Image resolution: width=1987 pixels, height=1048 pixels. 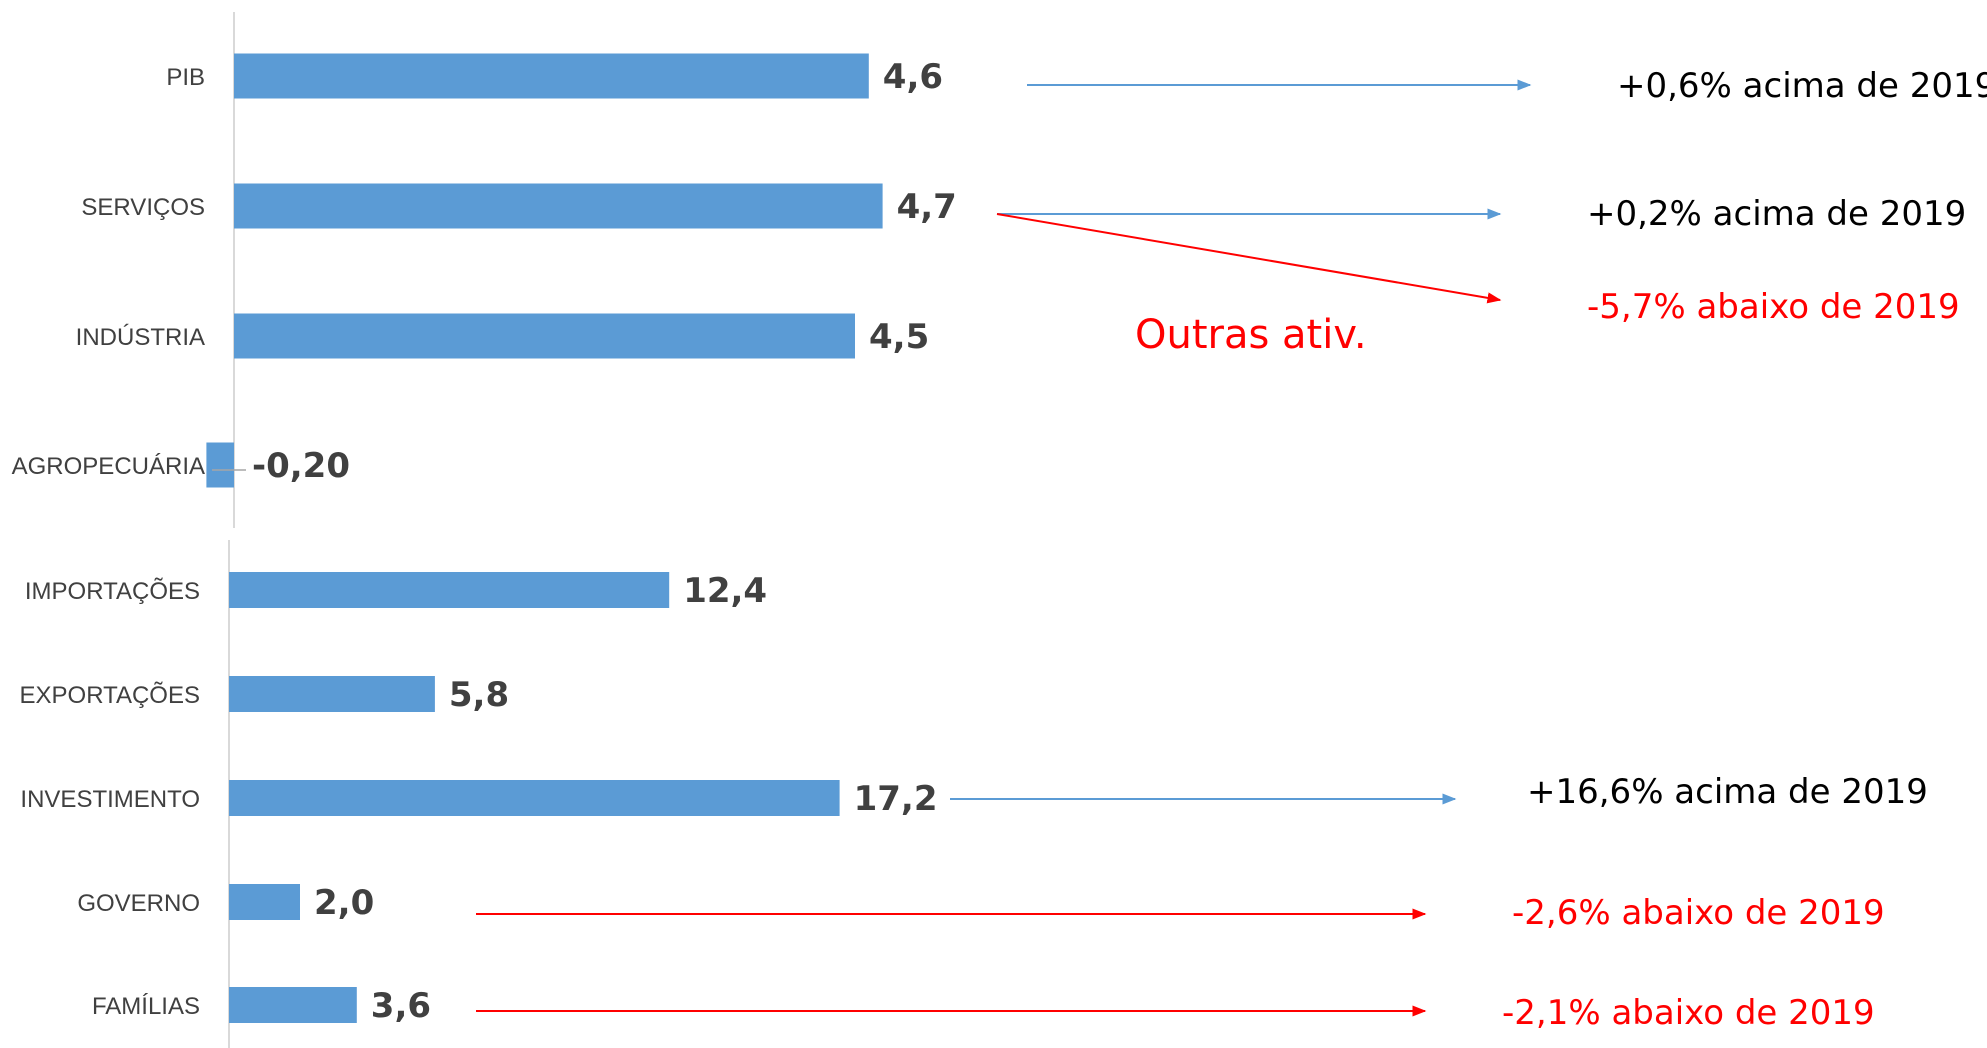 I want to click on investimento-note: +16,6% acima de 2019, so click(x=1727, y=792).